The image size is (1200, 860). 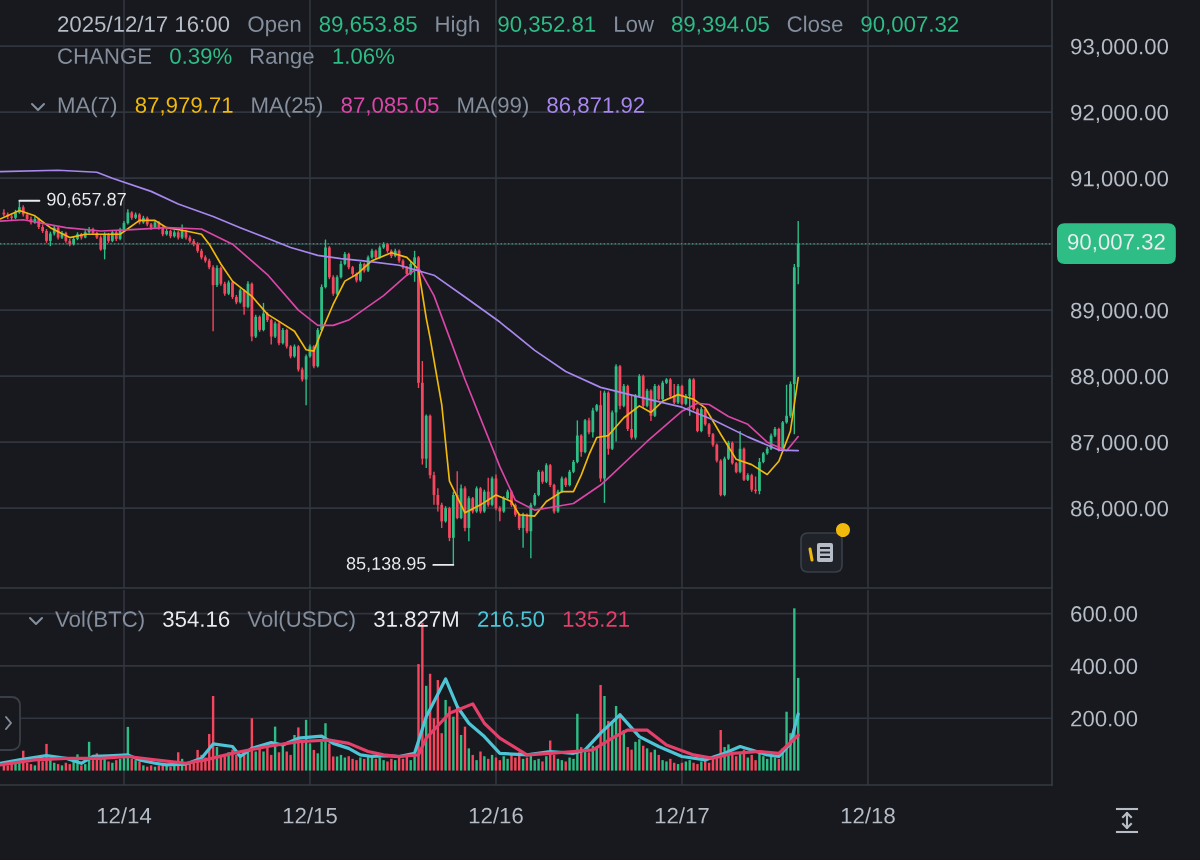 I want to click on x-tick-label: 12/14, so click(x=124, y=815).